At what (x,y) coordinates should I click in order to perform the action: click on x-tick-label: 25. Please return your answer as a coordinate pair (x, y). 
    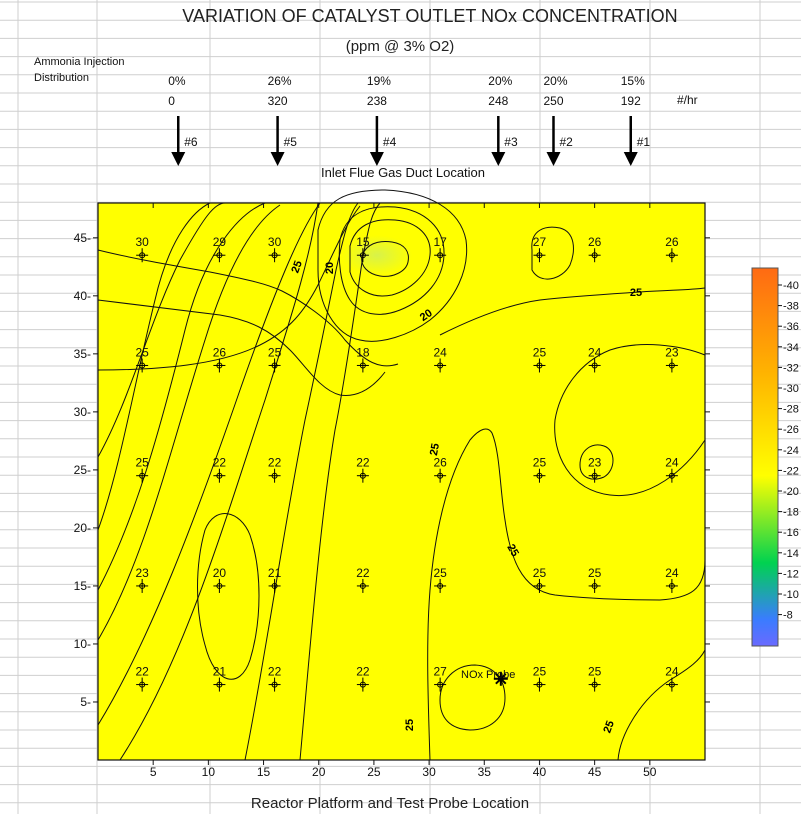
    Looking at the image, I should click on (374, 772).